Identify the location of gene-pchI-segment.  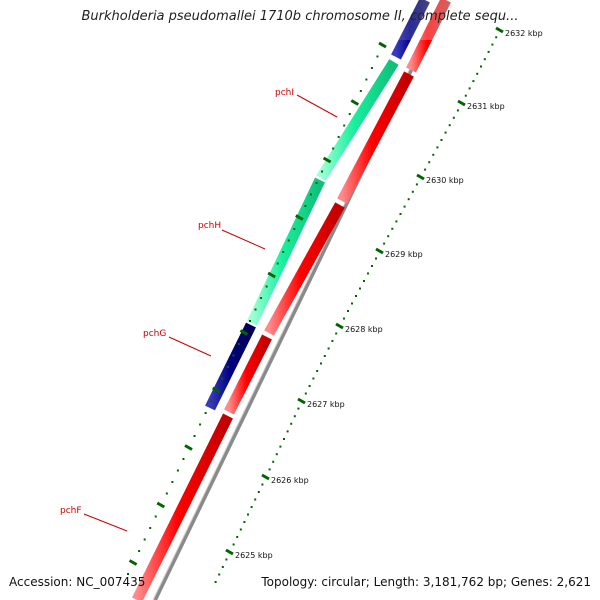
(357, 120).